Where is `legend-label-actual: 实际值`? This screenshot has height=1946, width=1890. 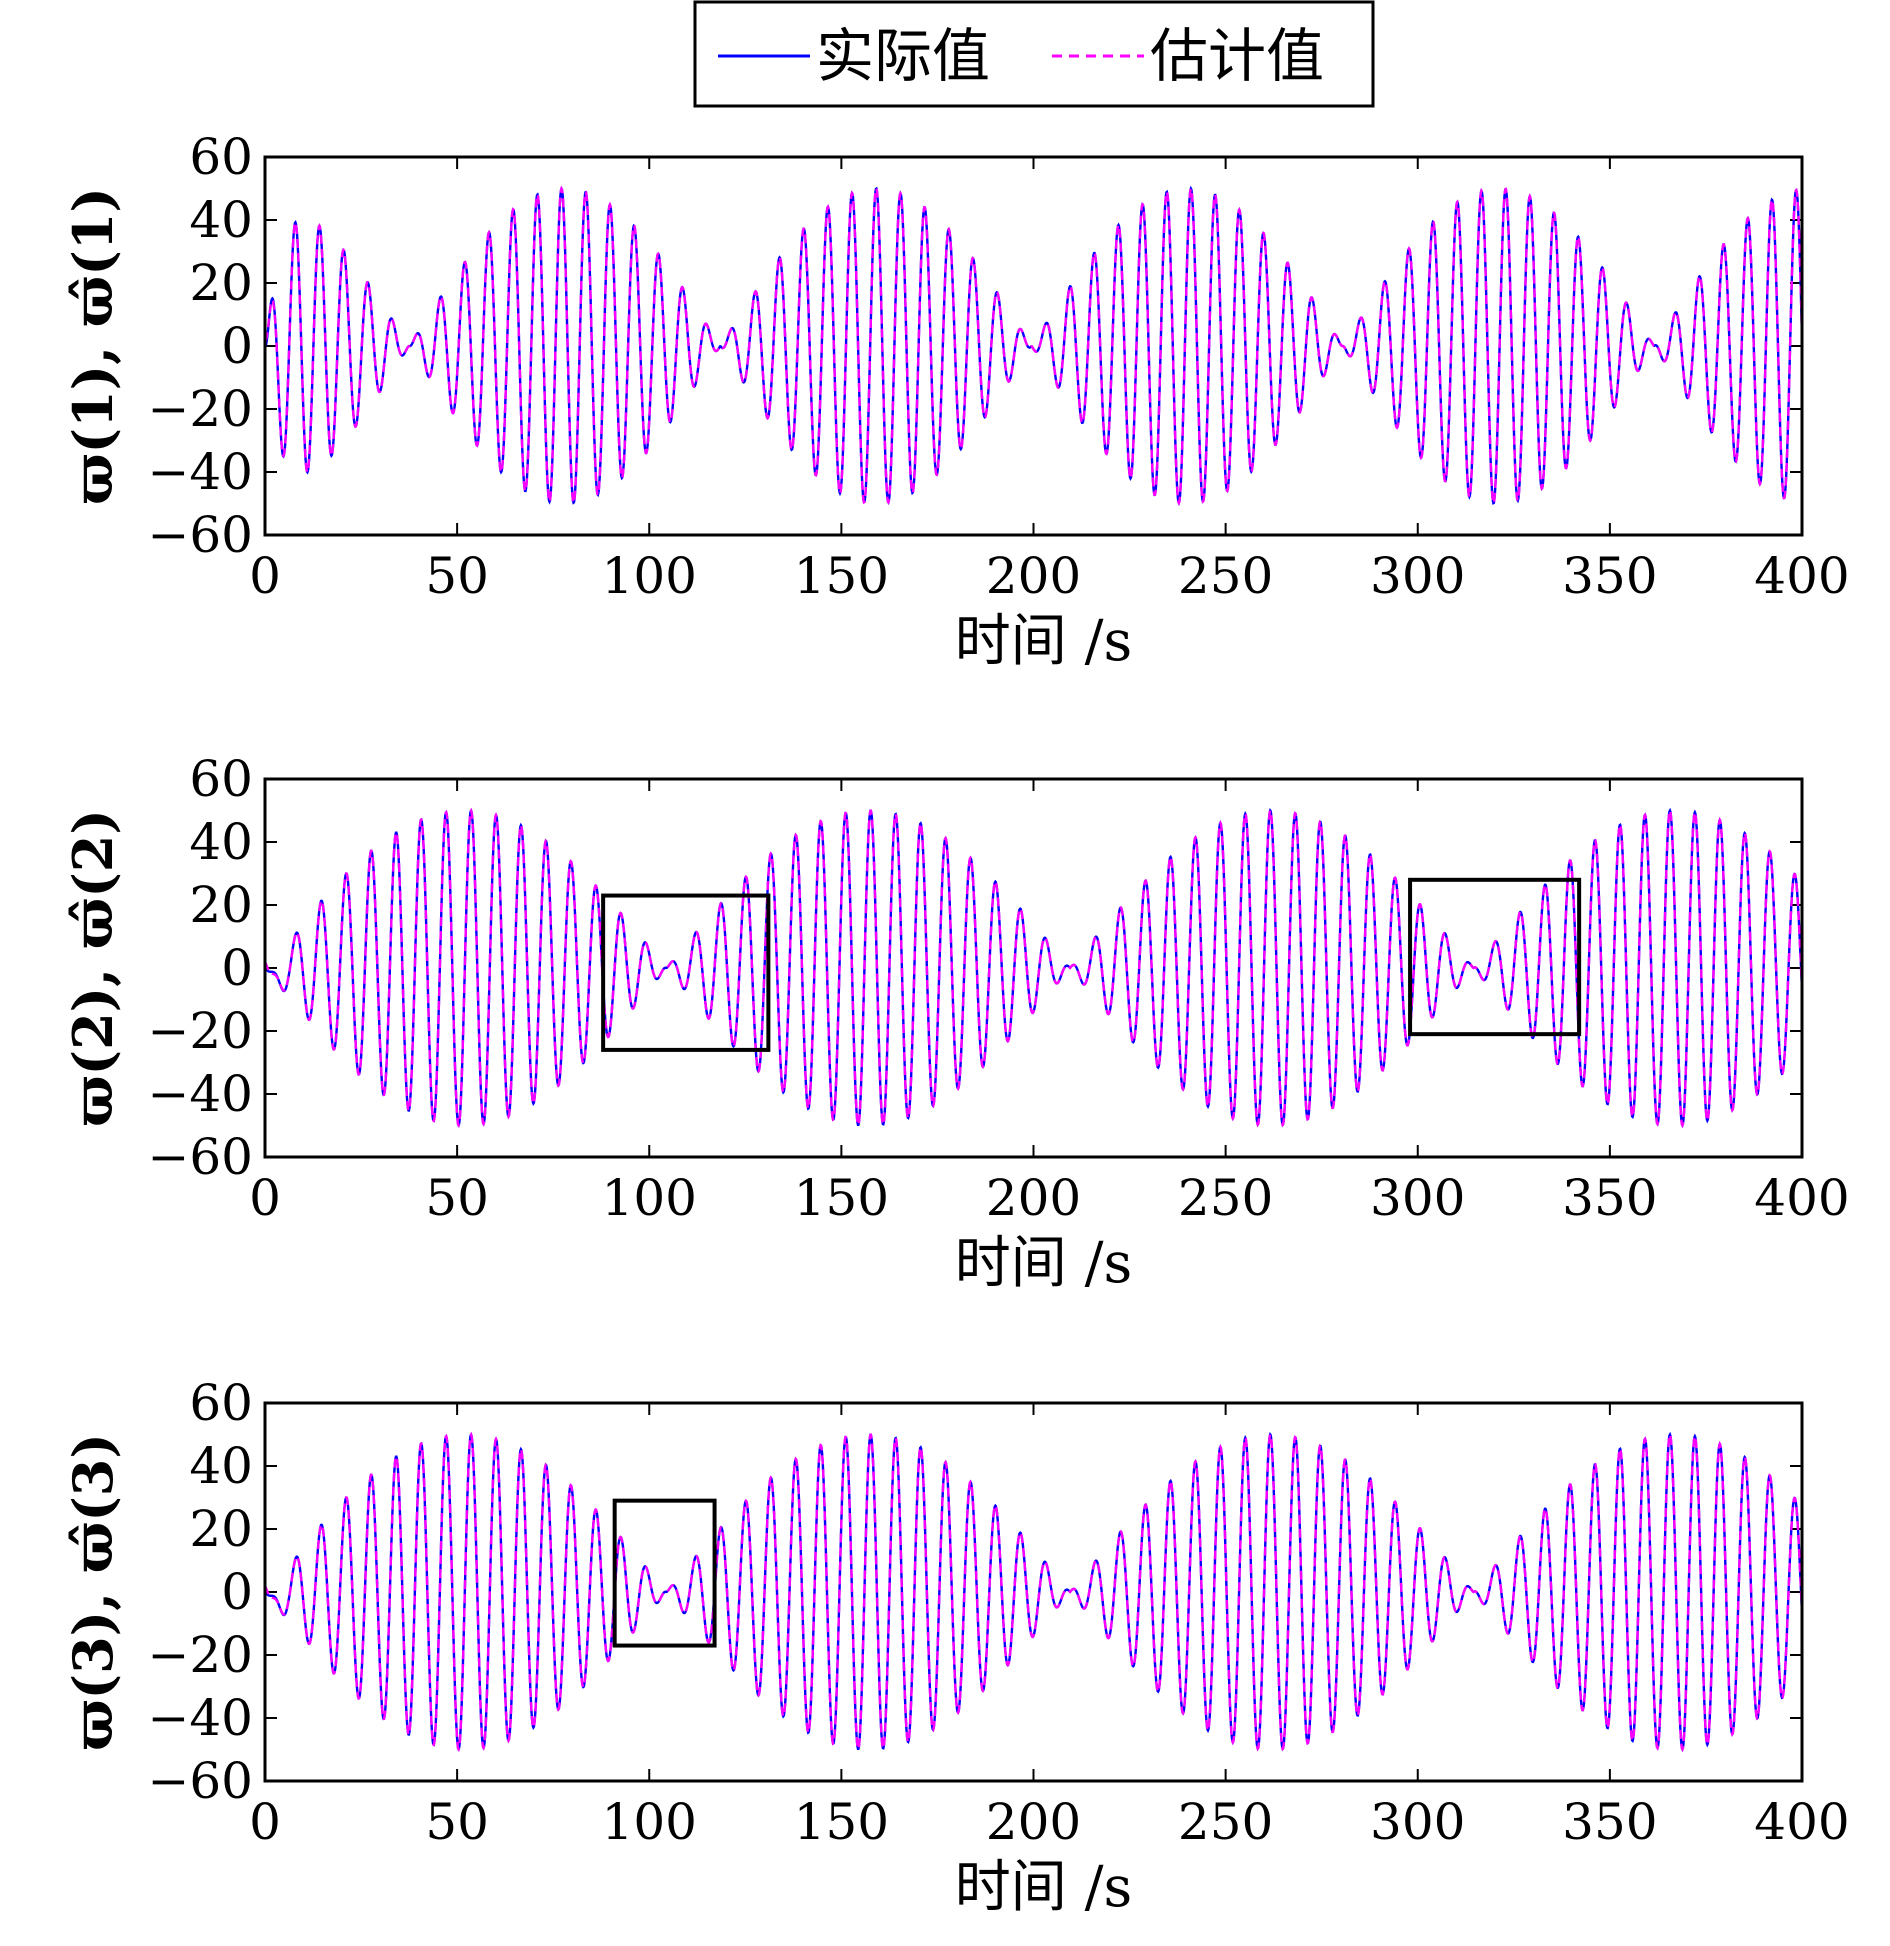 legend-label-actual: 实际值 is located at coordinates (903, 56).